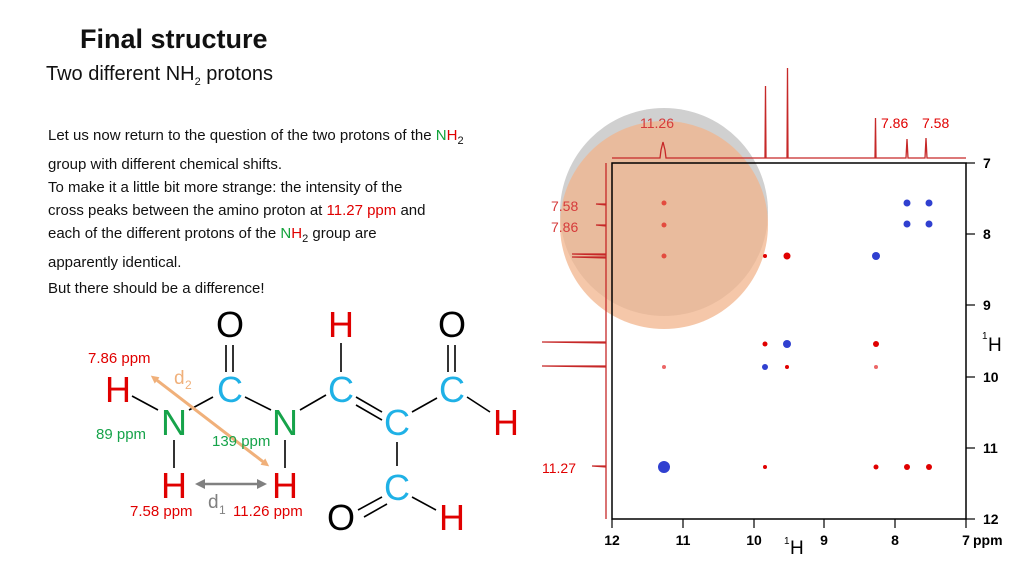  What do you see at coordinates (285, 485) in the screenshot?
I see `atom-h-amide: H` at bounding box center [285, 485].